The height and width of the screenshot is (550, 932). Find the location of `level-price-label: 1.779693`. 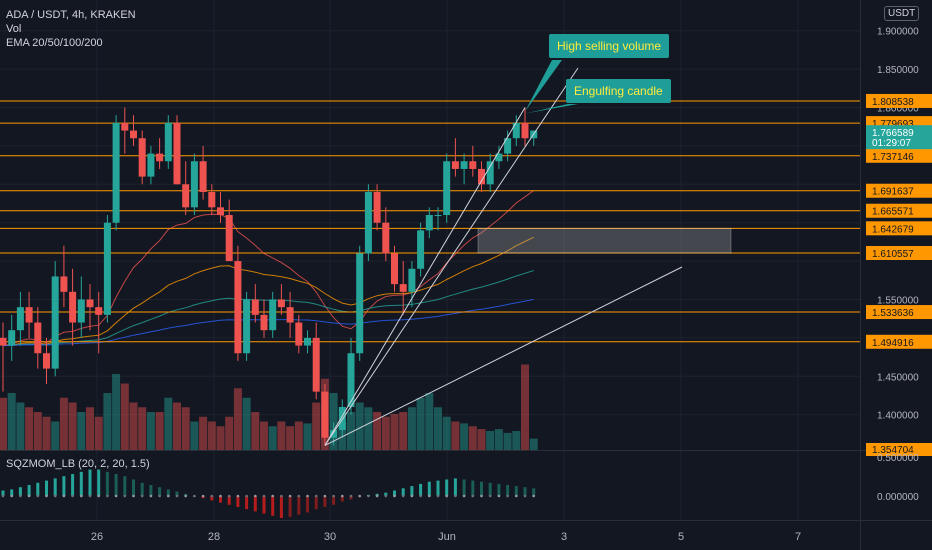

level-price-label: 1.779693 is located at coordinates (893, 124).